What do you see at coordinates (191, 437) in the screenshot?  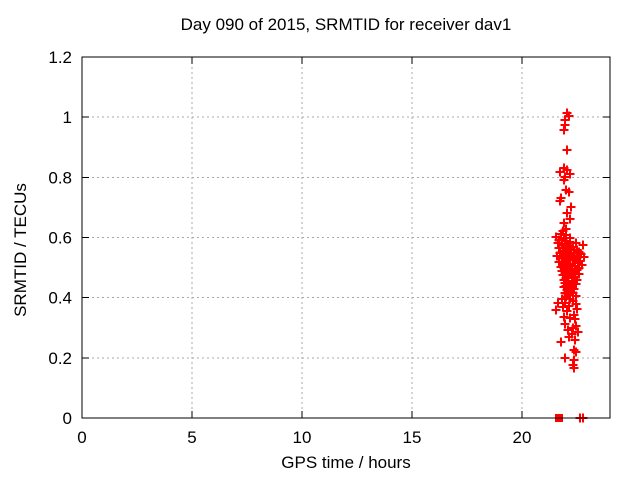 I see `x-tick-label: 5` at bounding box center [191, 437].